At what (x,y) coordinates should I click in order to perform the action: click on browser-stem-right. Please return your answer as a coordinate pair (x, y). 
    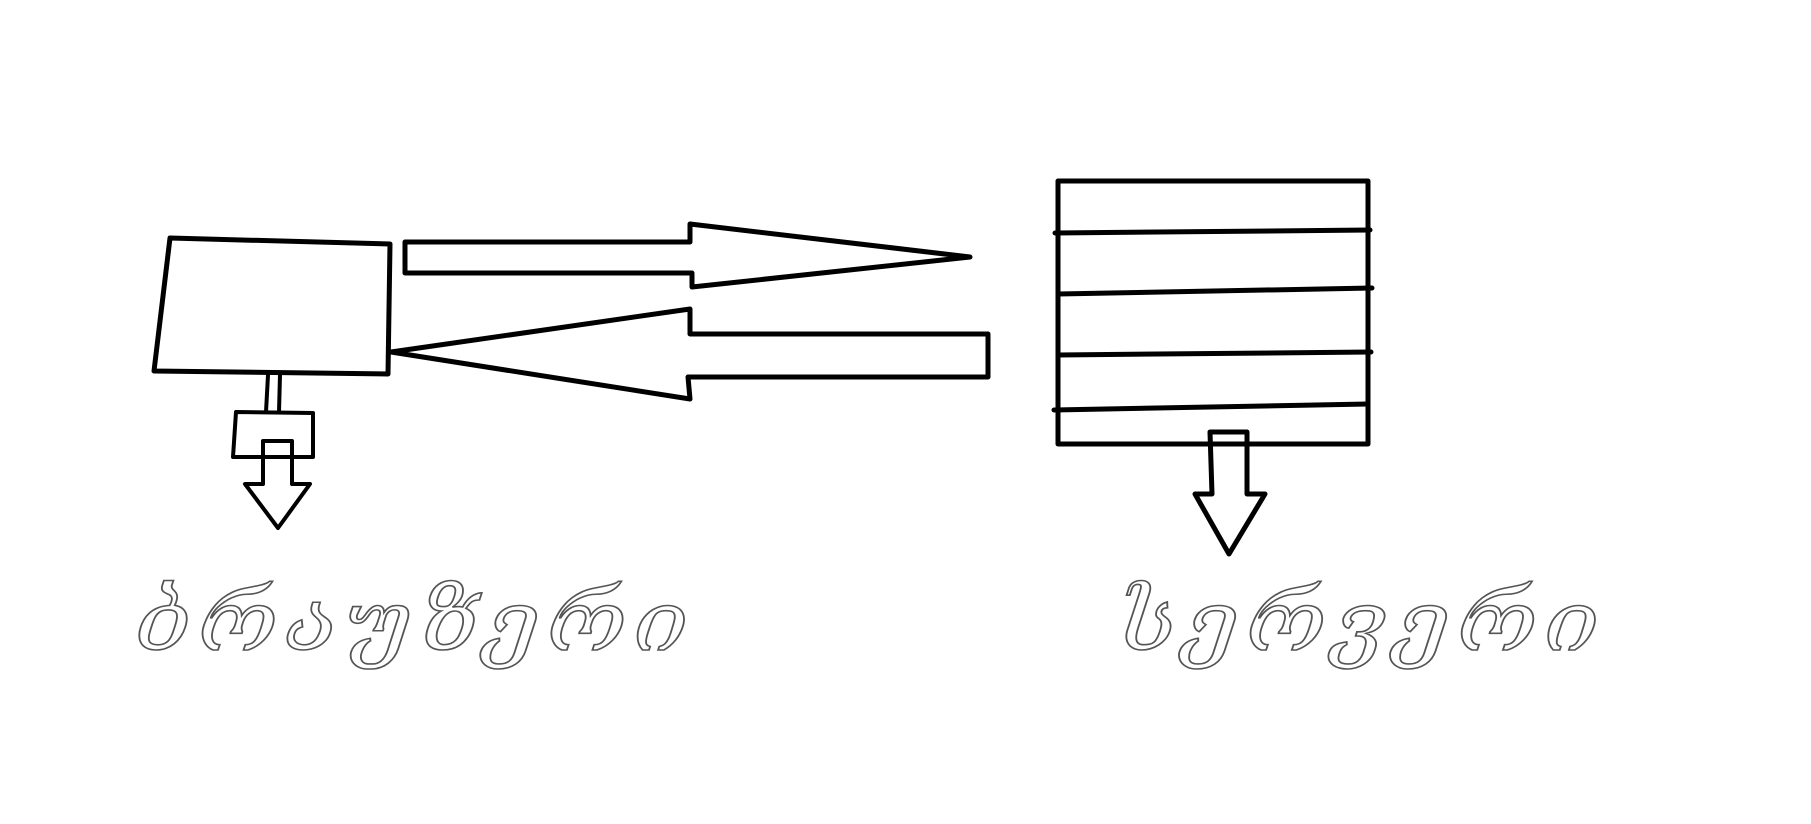
    Looking at the image, I should click on (279, 393).